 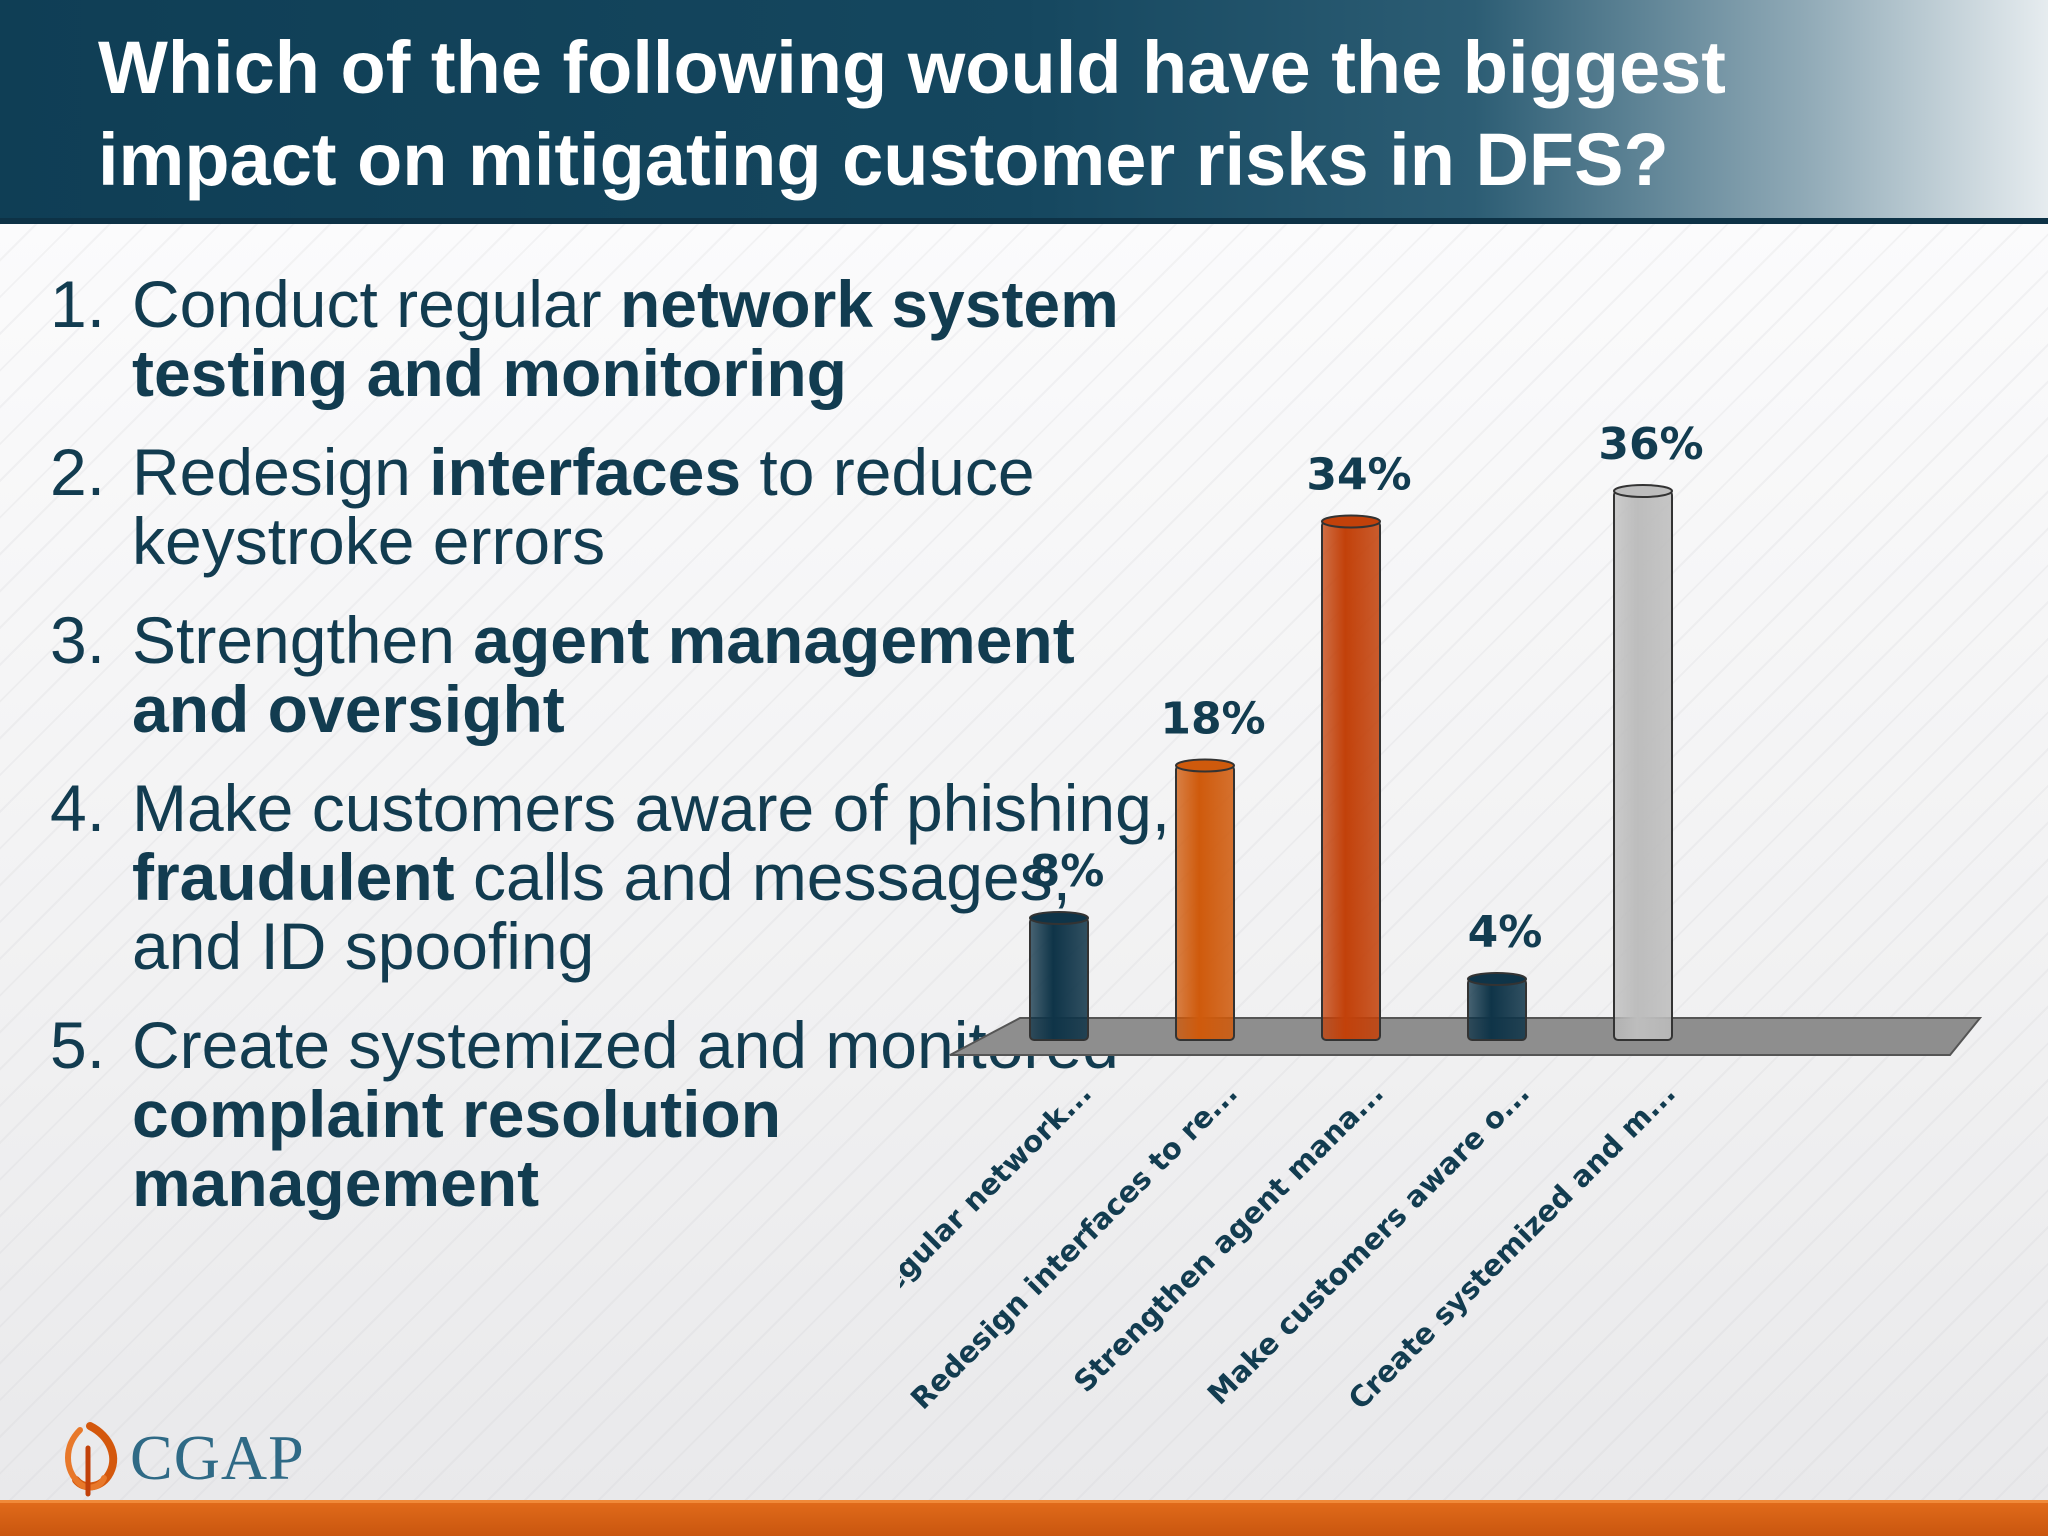 I want to click on bar-value-label-4: 4%, so click(x=1505, y=932).